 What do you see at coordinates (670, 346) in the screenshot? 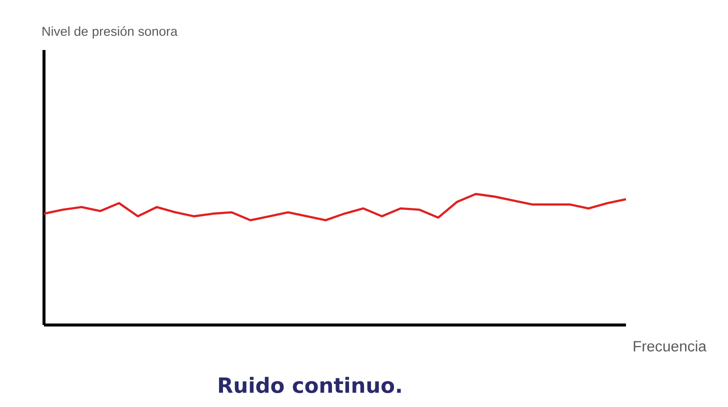
I see `x-axis-title: Frecuencia` at bounding box center [670, 346].